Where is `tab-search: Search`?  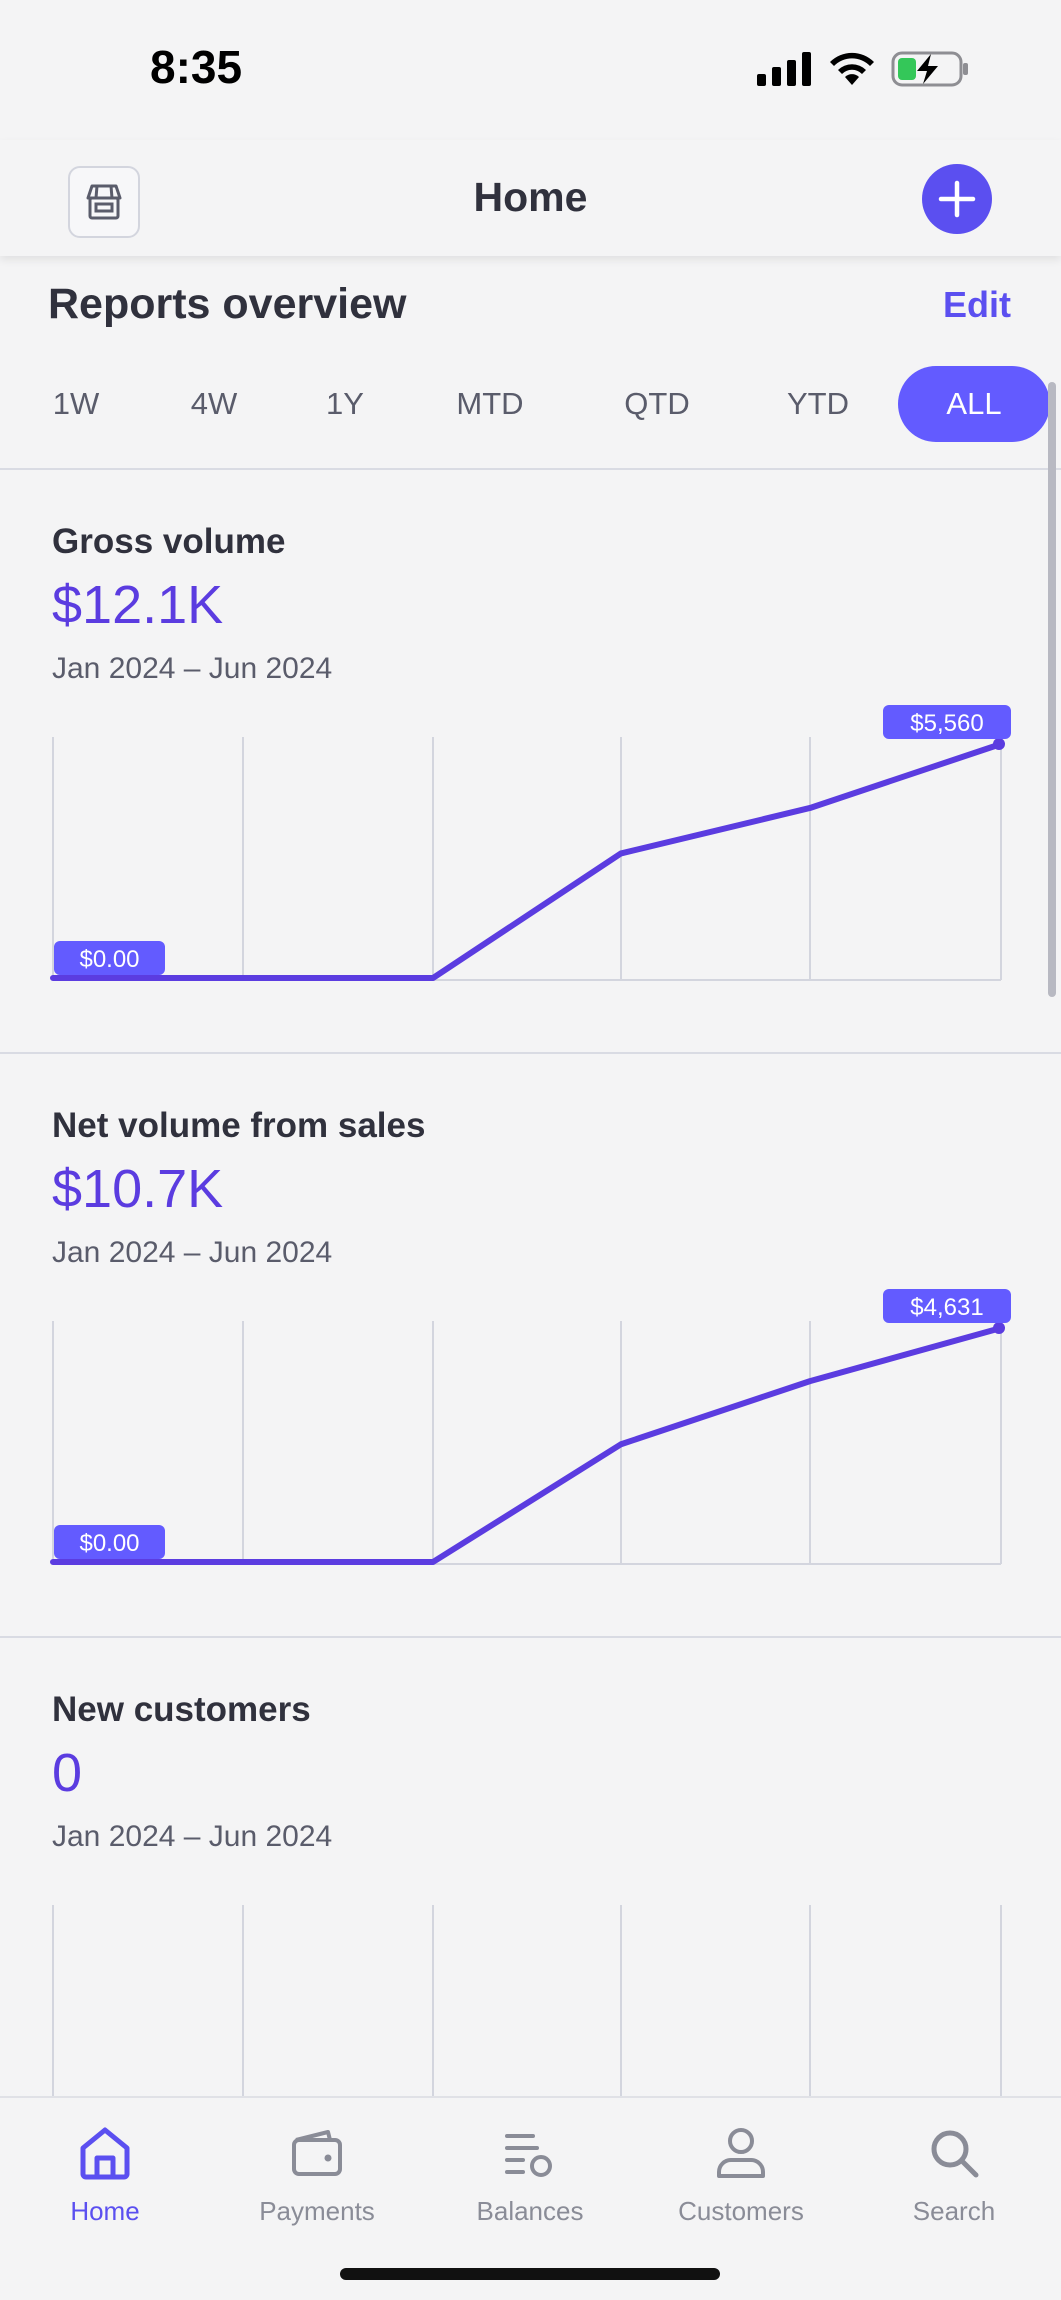
tab-search: Search is located at coordinates (954, 2172).